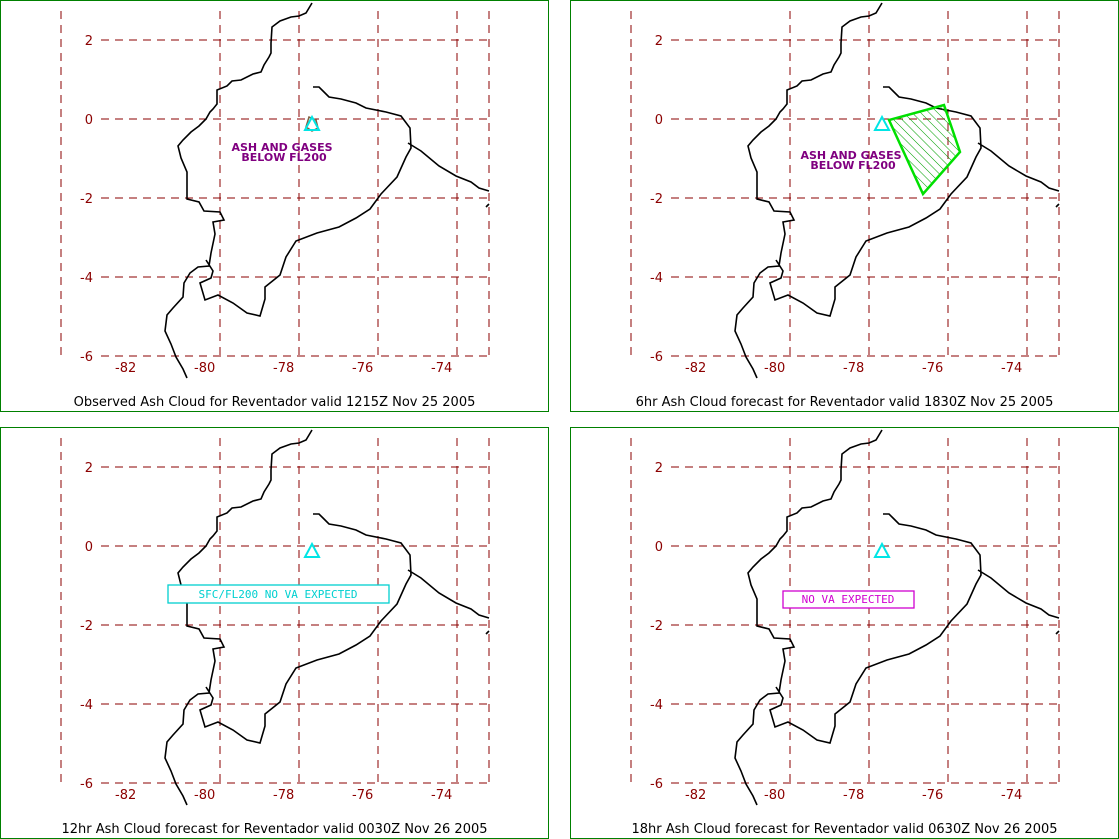  What do you see at coordinates (924, 150) in the screenshot?
I see `forecast-ash-polygon` at bounding box center [924, 150].